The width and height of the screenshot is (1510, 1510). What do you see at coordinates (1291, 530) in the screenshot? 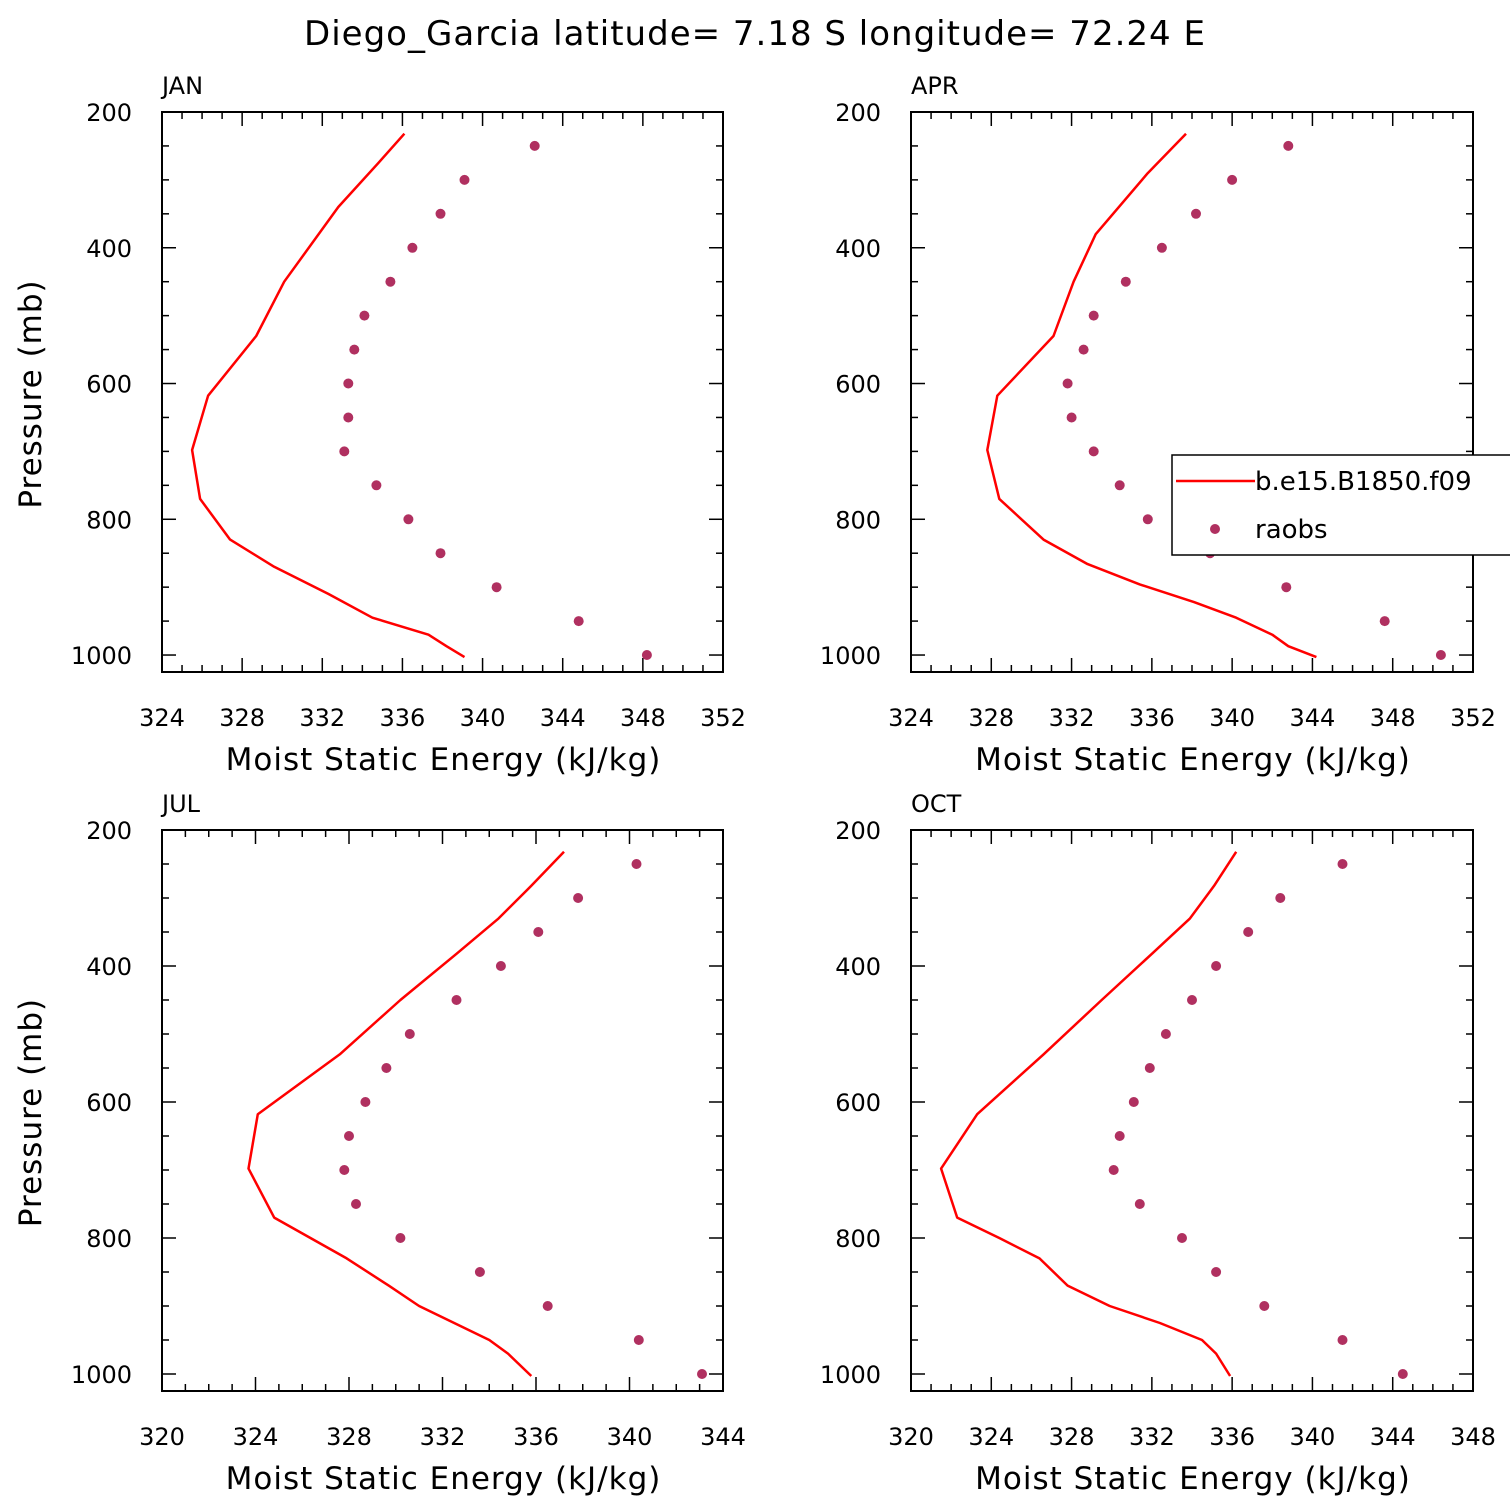
I see `legend-obs-label: raobs` at bounding box center [1291, 530].